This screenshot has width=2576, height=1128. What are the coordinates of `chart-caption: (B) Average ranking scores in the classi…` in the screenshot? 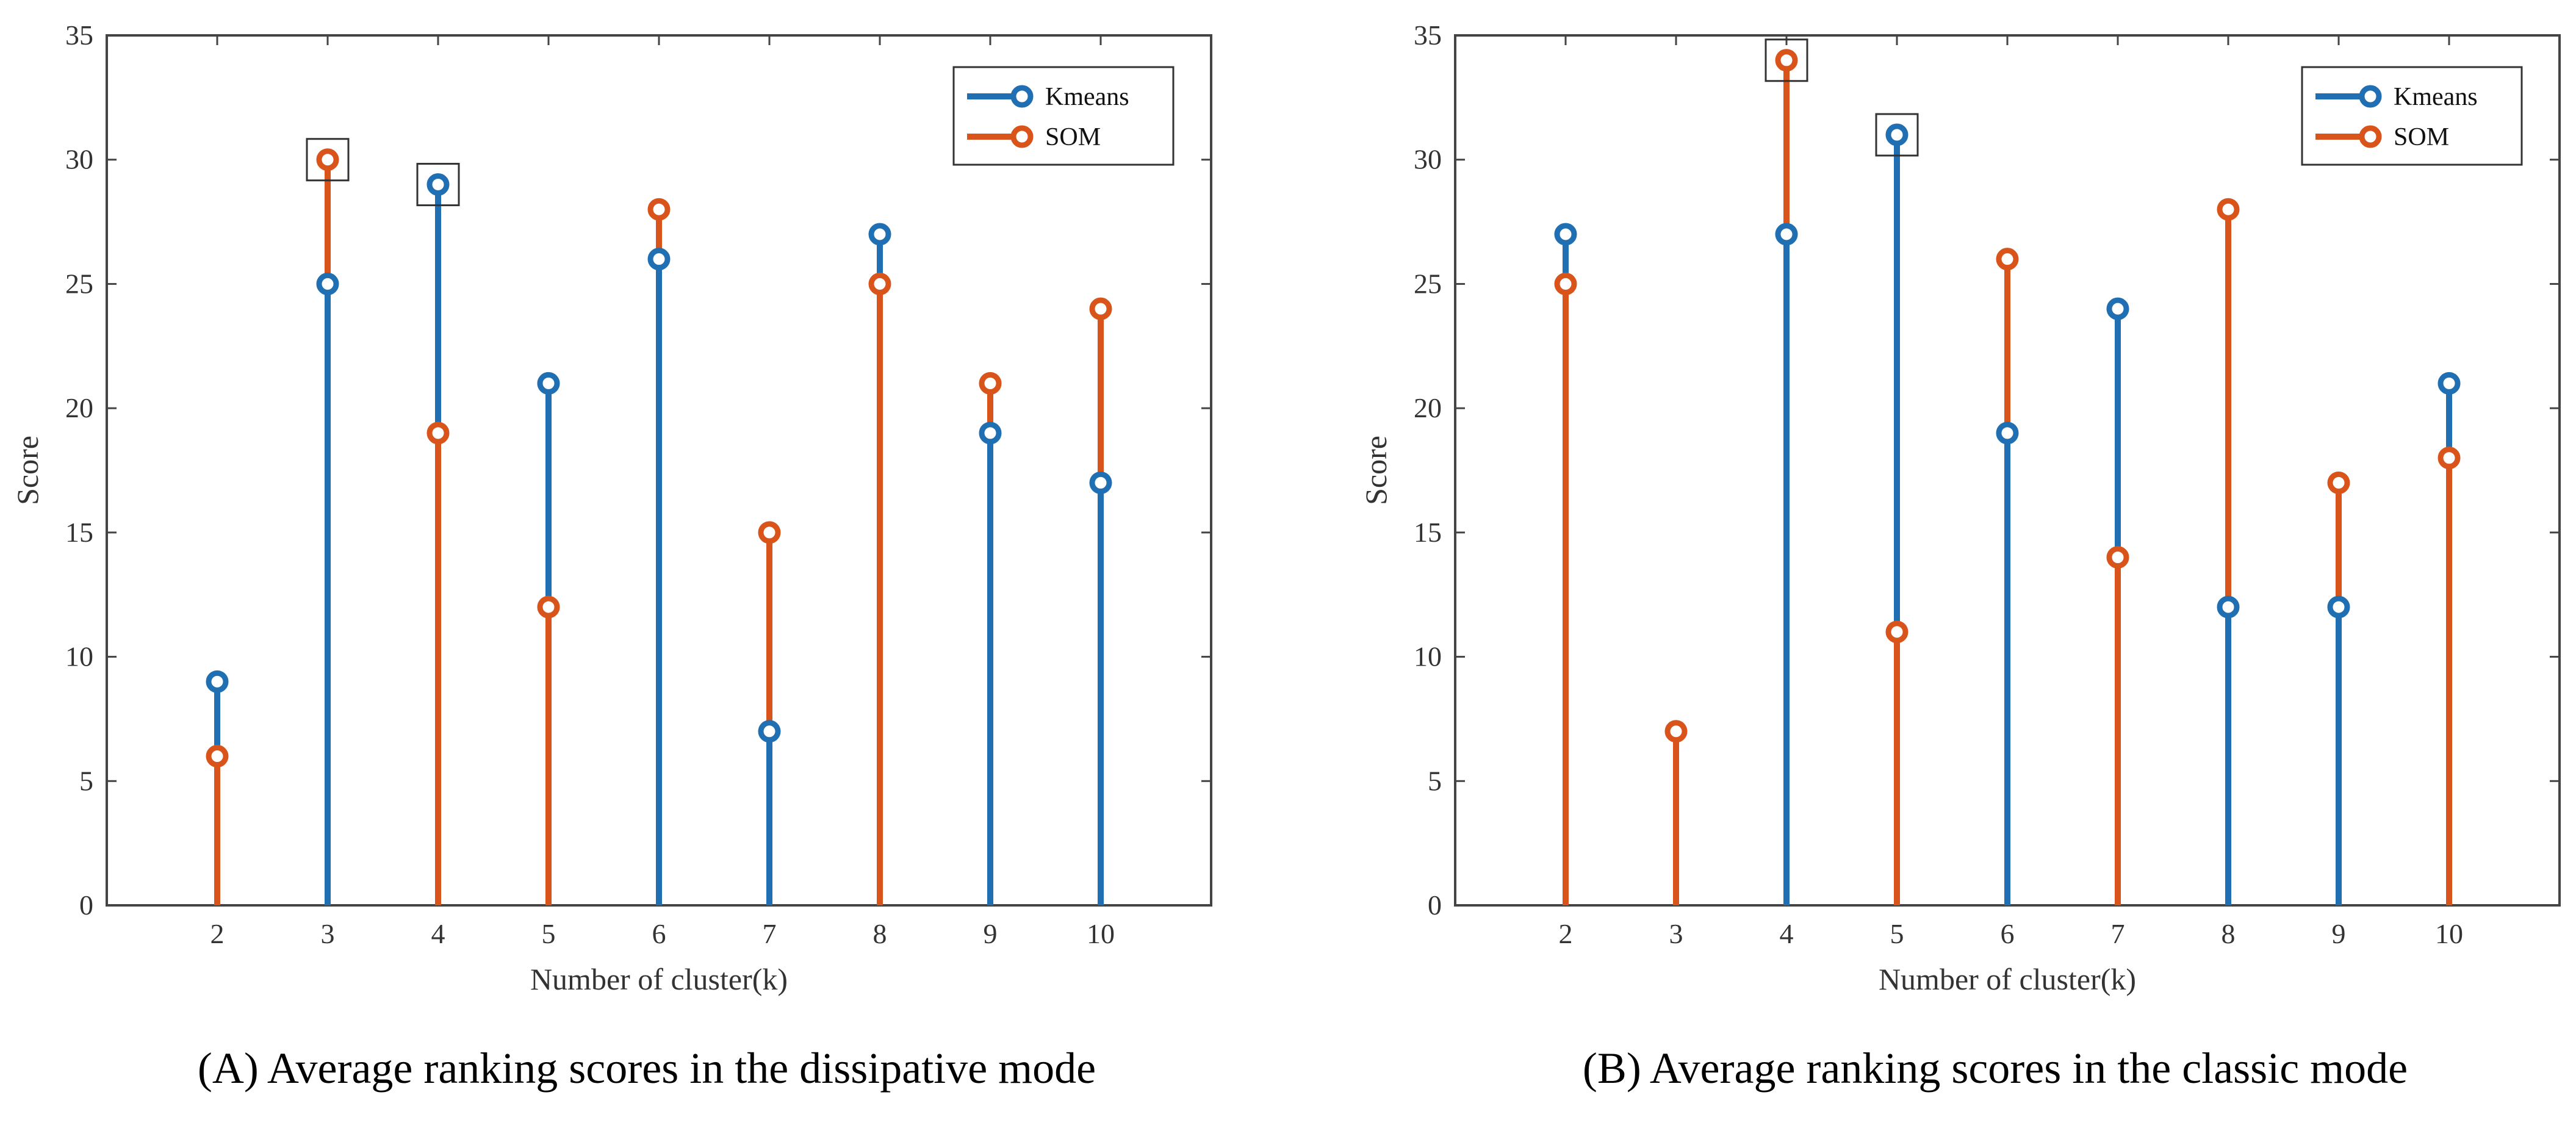 It's located at (1995, 1068).